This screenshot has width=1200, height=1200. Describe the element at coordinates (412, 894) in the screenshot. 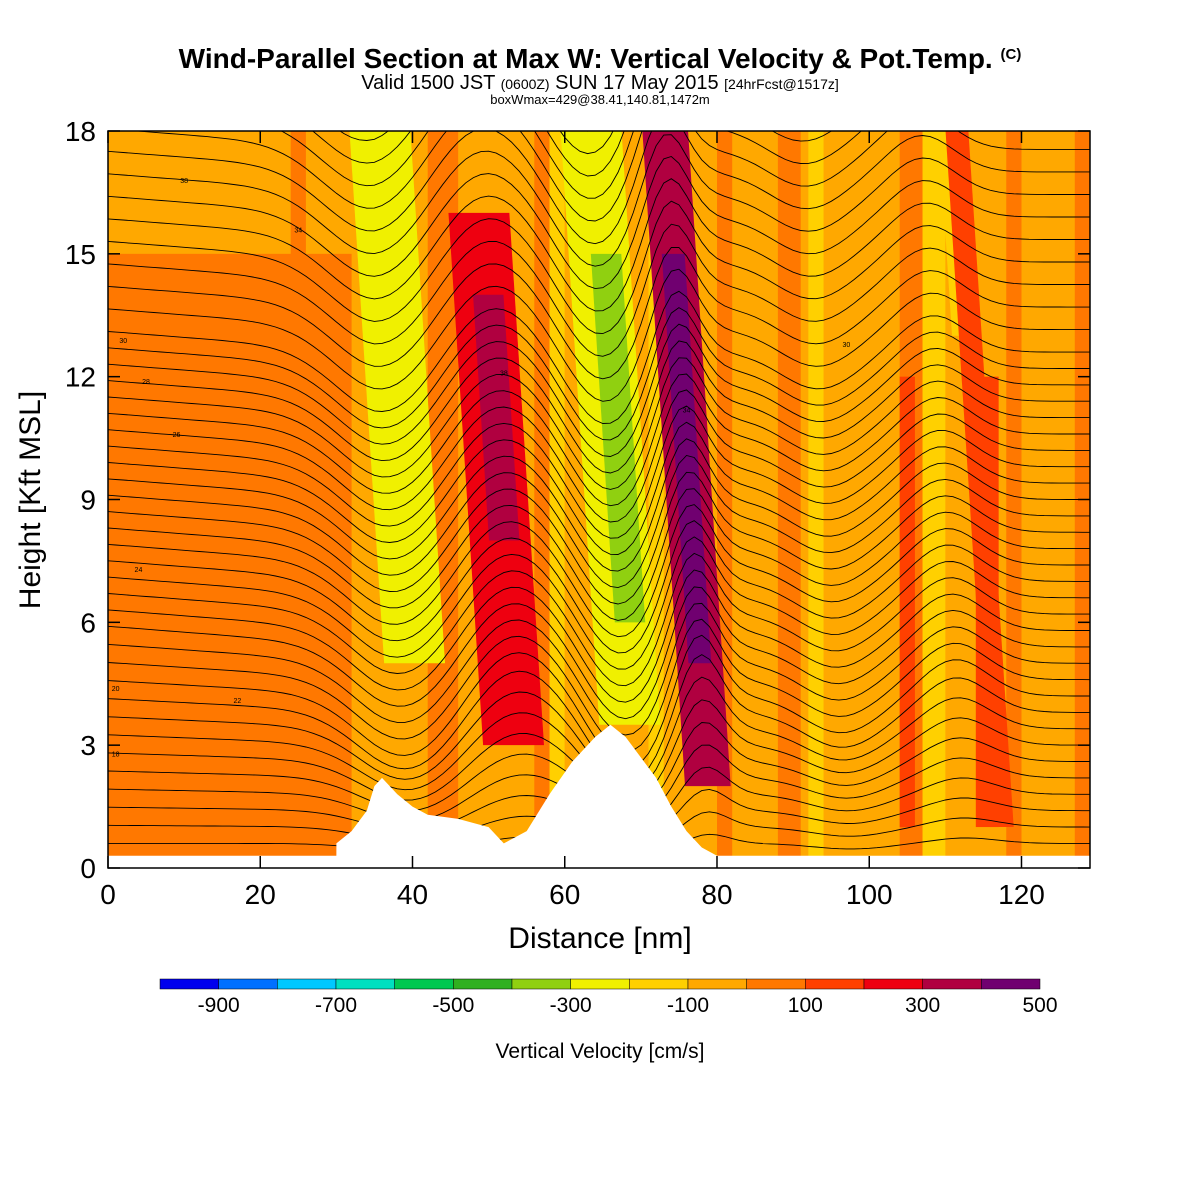

I see `x-tick-label: 40` at that location.